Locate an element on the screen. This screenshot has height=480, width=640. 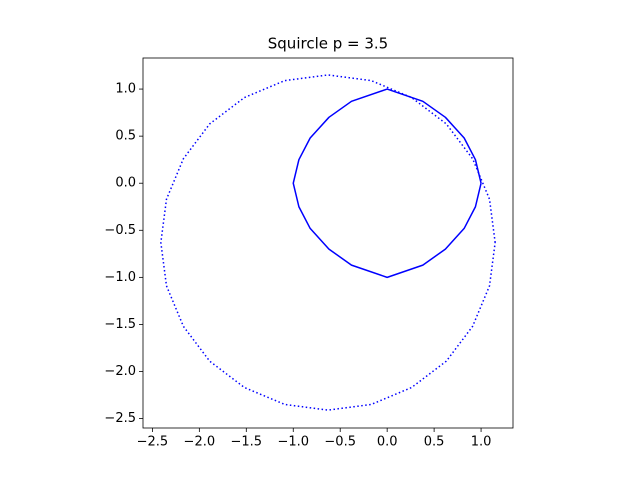
y-tick-label: −2.5 is located at coordinates (120, 418).